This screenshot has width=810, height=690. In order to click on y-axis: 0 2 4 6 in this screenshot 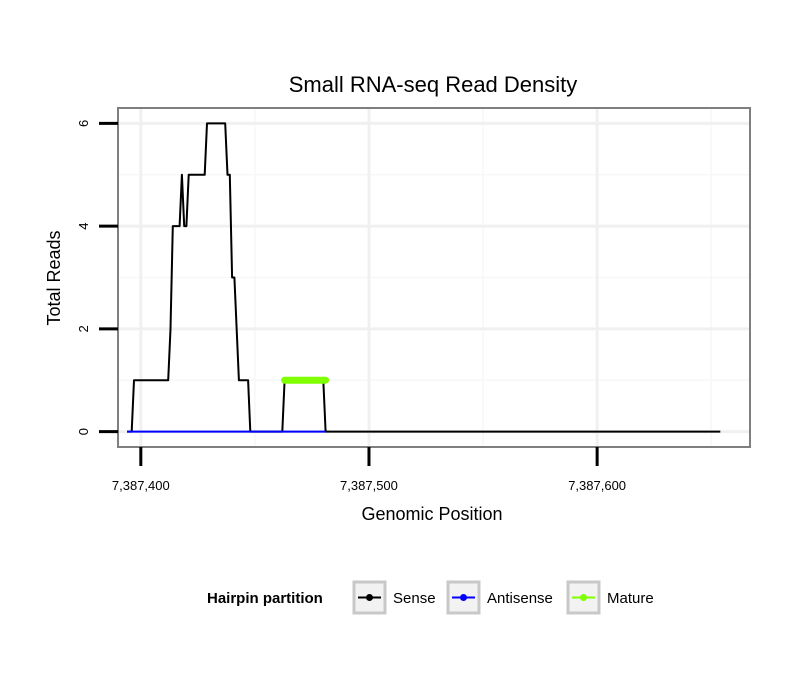, I will do `click(97, 277)`.